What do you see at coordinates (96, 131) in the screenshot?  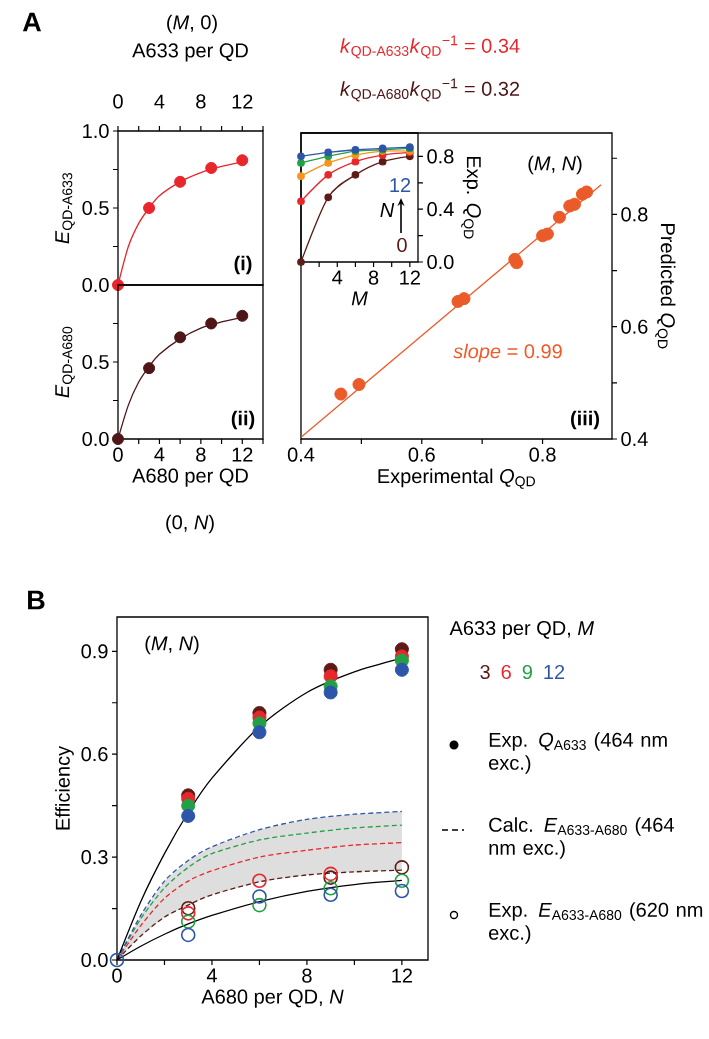 I see `y-tick-label: 1.0` at bounding box center [96, 131].